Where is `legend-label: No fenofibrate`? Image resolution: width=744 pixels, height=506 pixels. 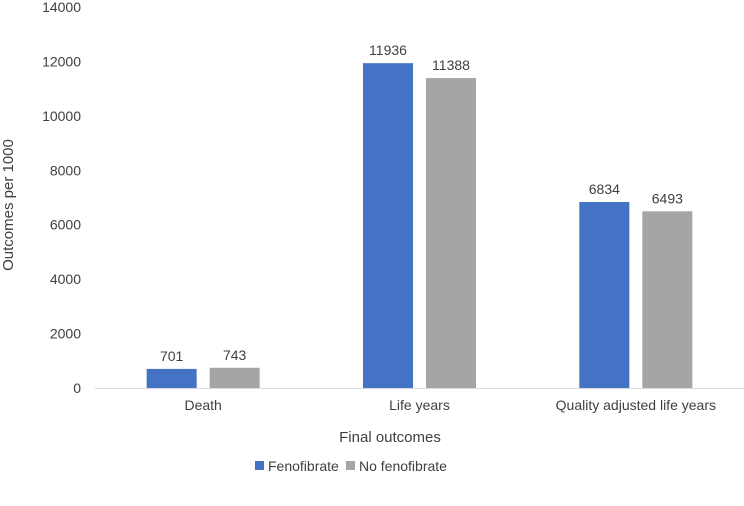
legend-label: No fenofibrate is located at coordinates (403, 466).